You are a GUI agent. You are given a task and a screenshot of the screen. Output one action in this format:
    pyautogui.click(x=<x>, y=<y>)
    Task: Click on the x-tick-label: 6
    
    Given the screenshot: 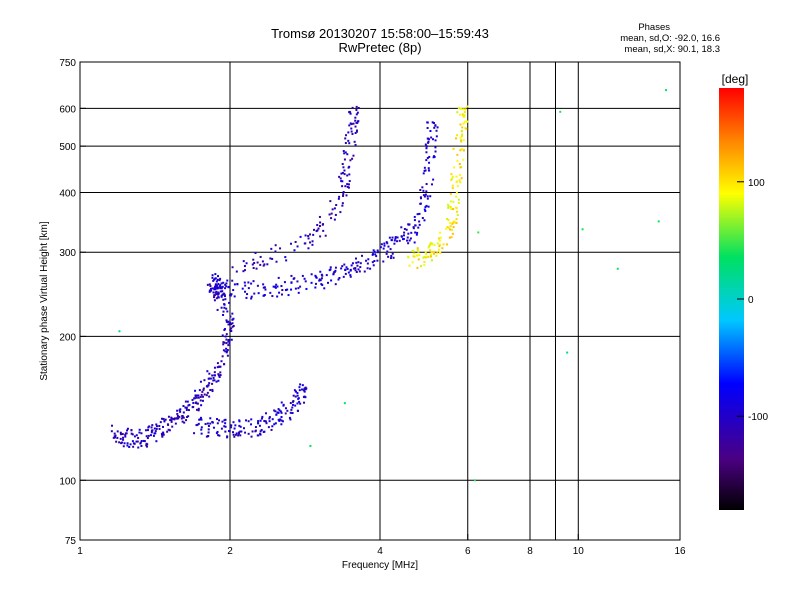 What is the action you would take?
    pyautogui.click(x=468, y=551)
    